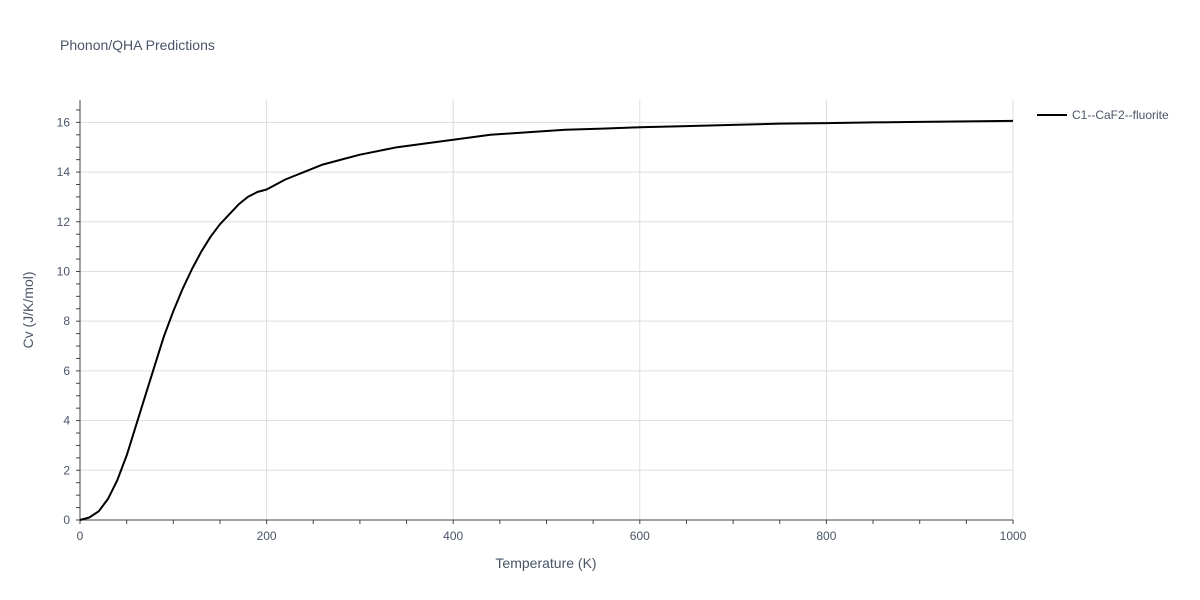 This screenshot has width=1200, height=600. I want to click on y-tick-label: 8, so click(66, 321).